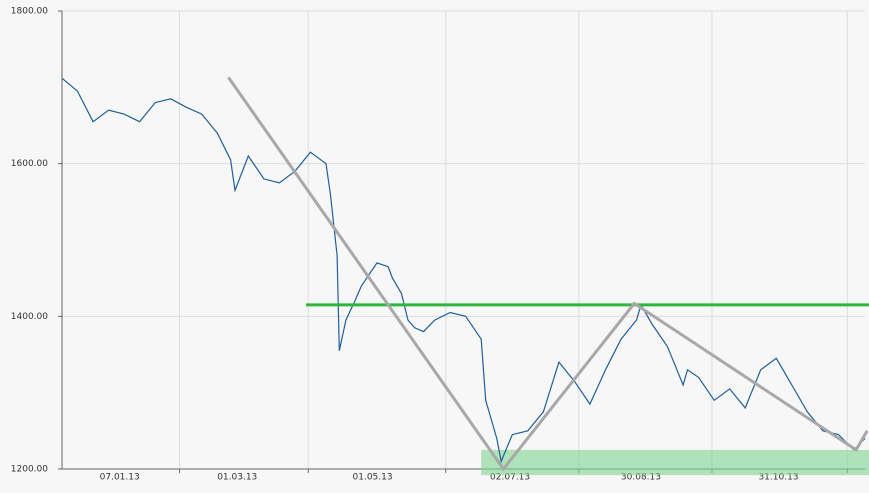  What do you see at coordinates (29, 164) in the screenshot?
I see `y-tick-label: 1600.00` at bounding box center [29, 164].